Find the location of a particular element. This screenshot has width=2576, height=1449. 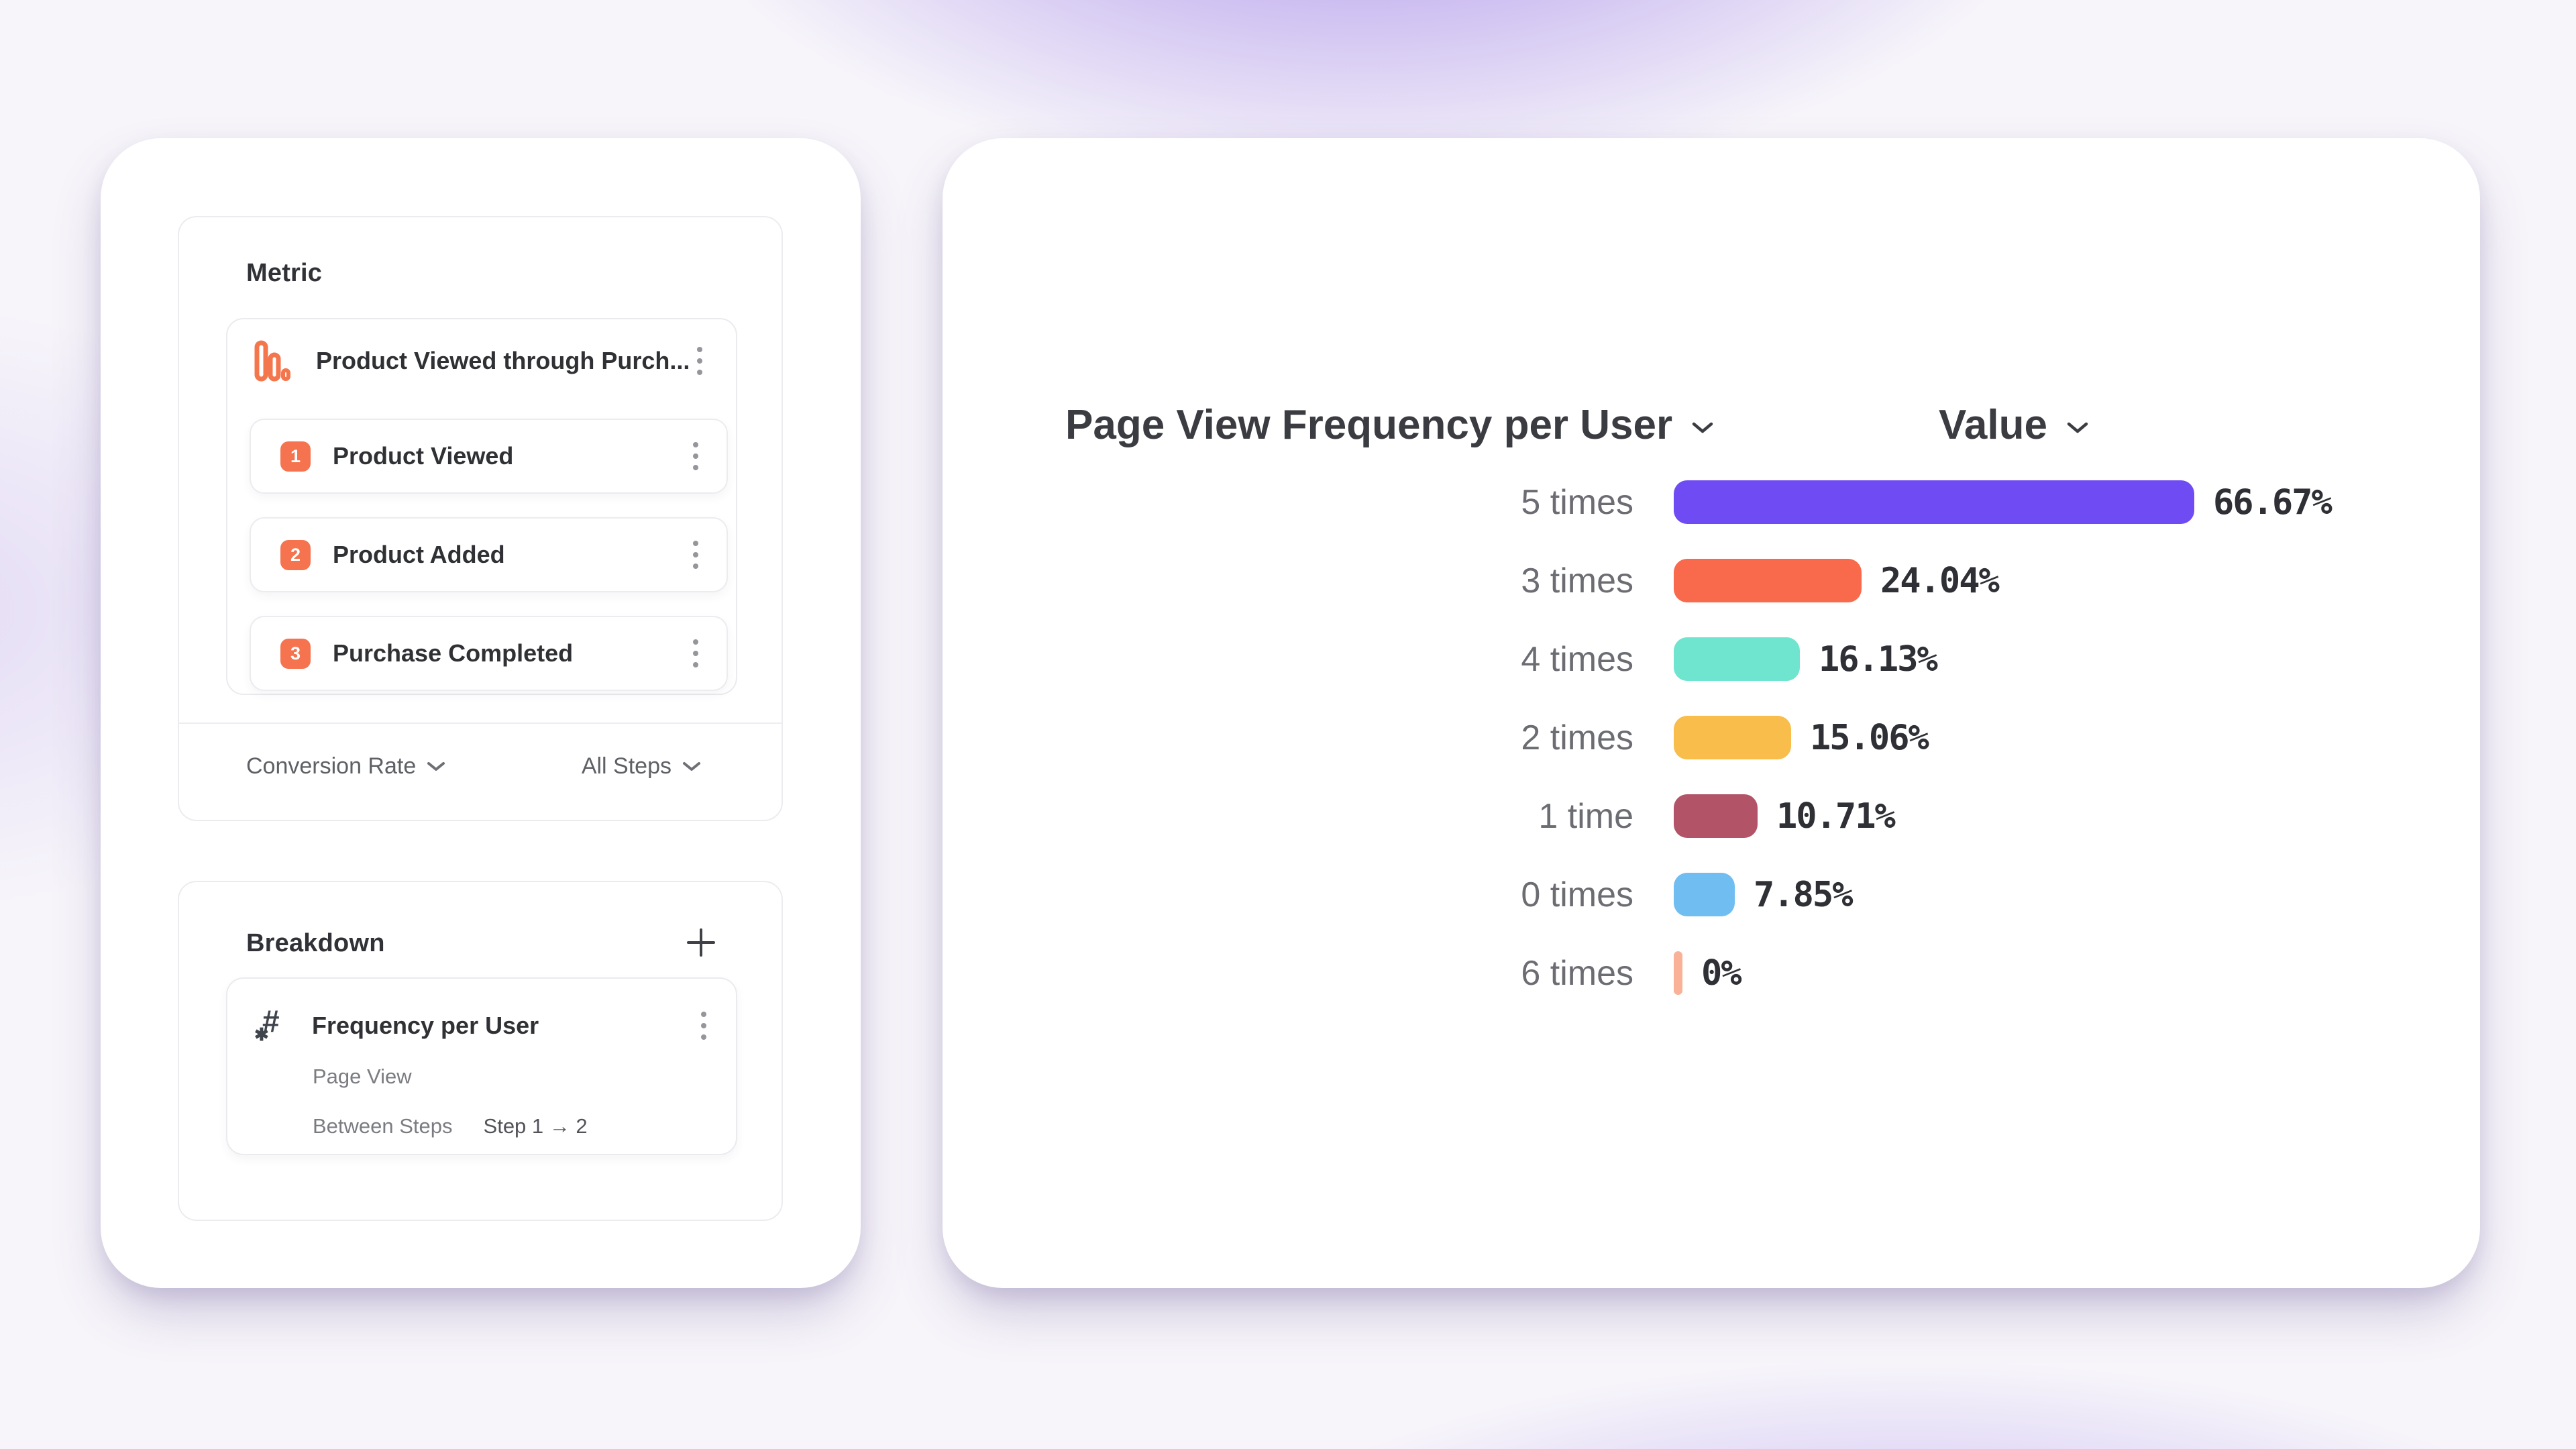

bar-2-times is located at coordinates (1732, 737).